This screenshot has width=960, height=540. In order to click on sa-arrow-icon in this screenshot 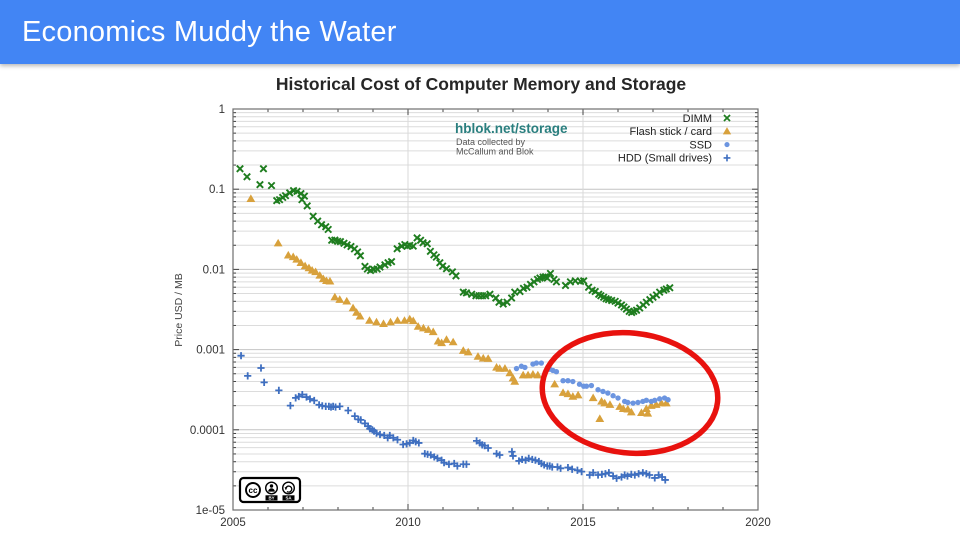, I will do `click(289, 488)`.